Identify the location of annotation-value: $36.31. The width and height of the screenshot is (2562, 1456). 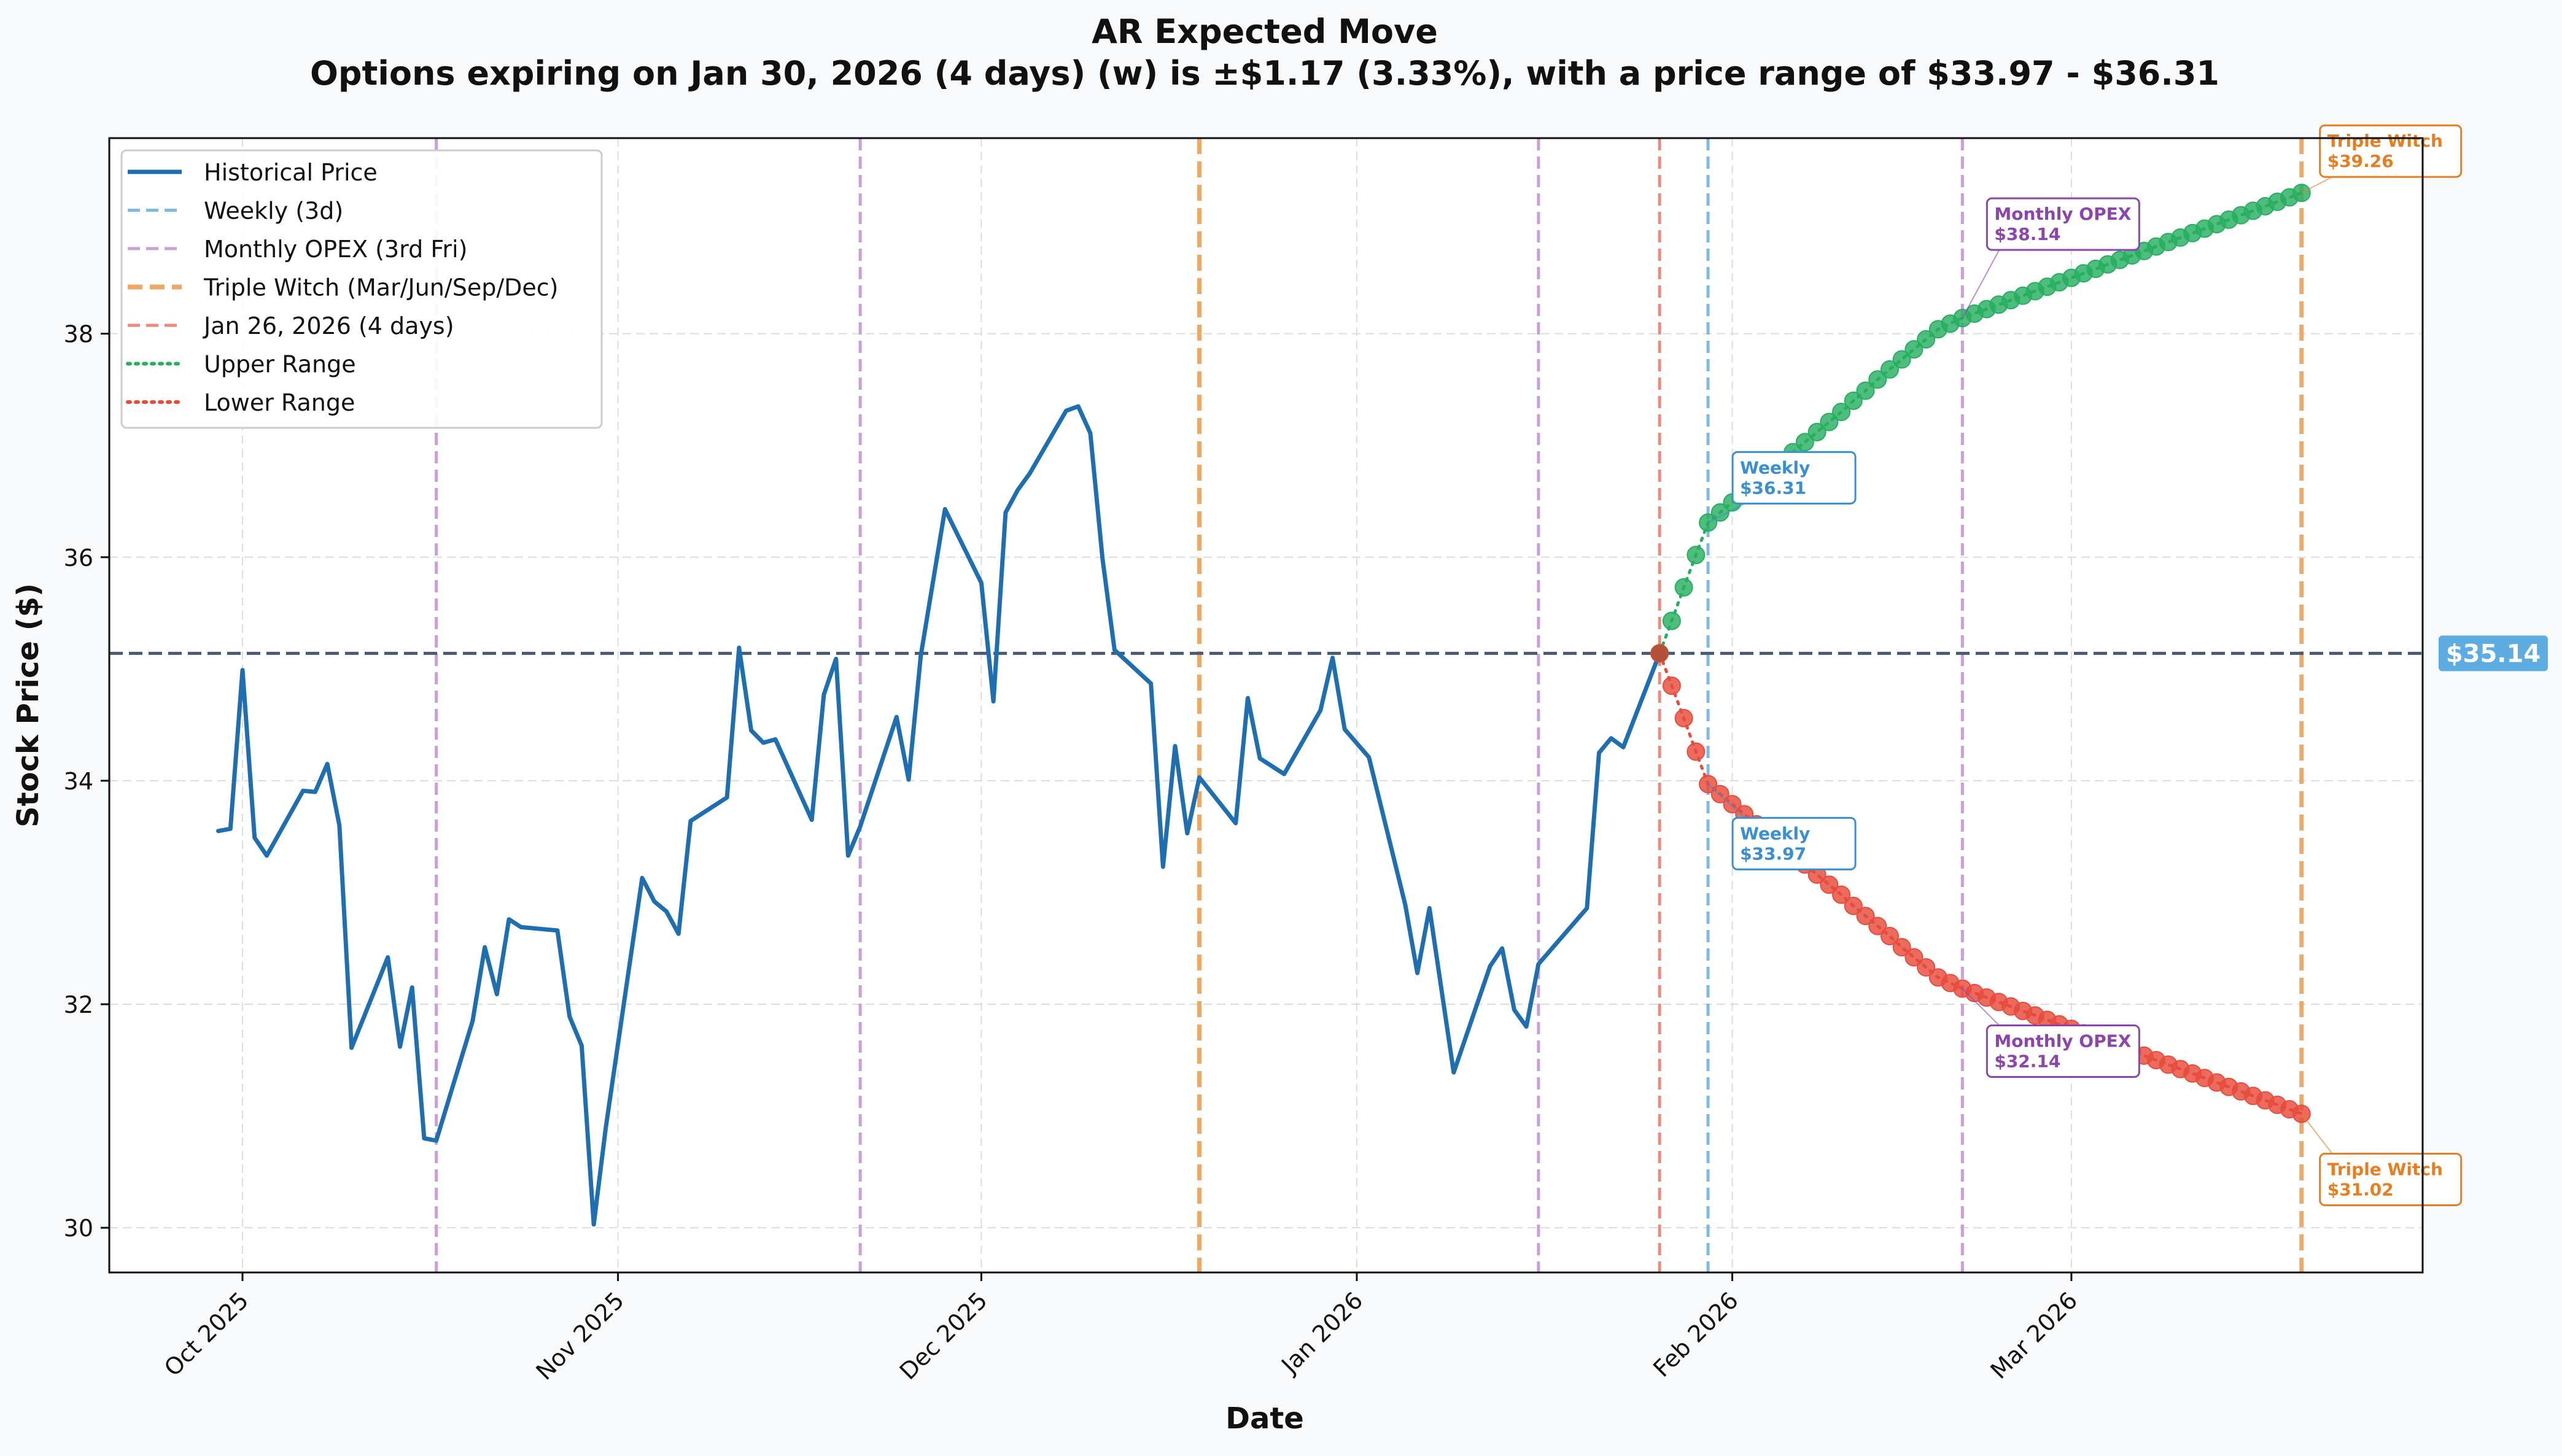
(1773, 488).